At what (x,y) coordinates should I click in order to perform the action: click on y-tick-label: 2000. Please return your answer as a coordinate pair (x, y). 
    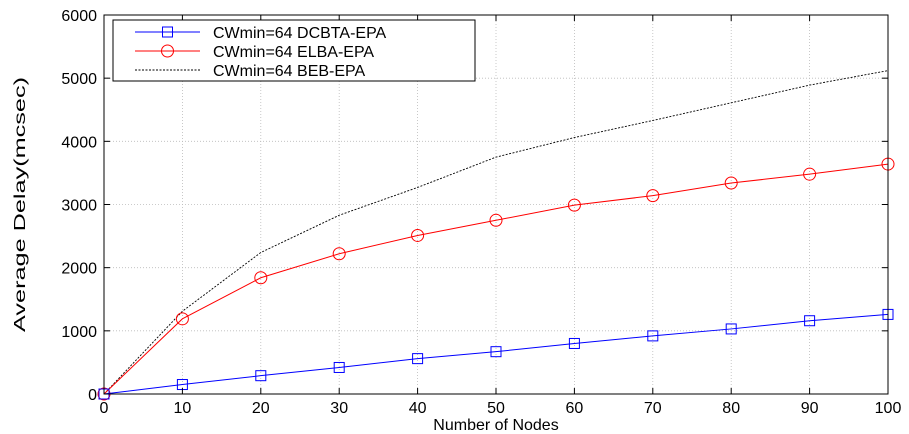
    Looking at the image, I should click on (79, 269).